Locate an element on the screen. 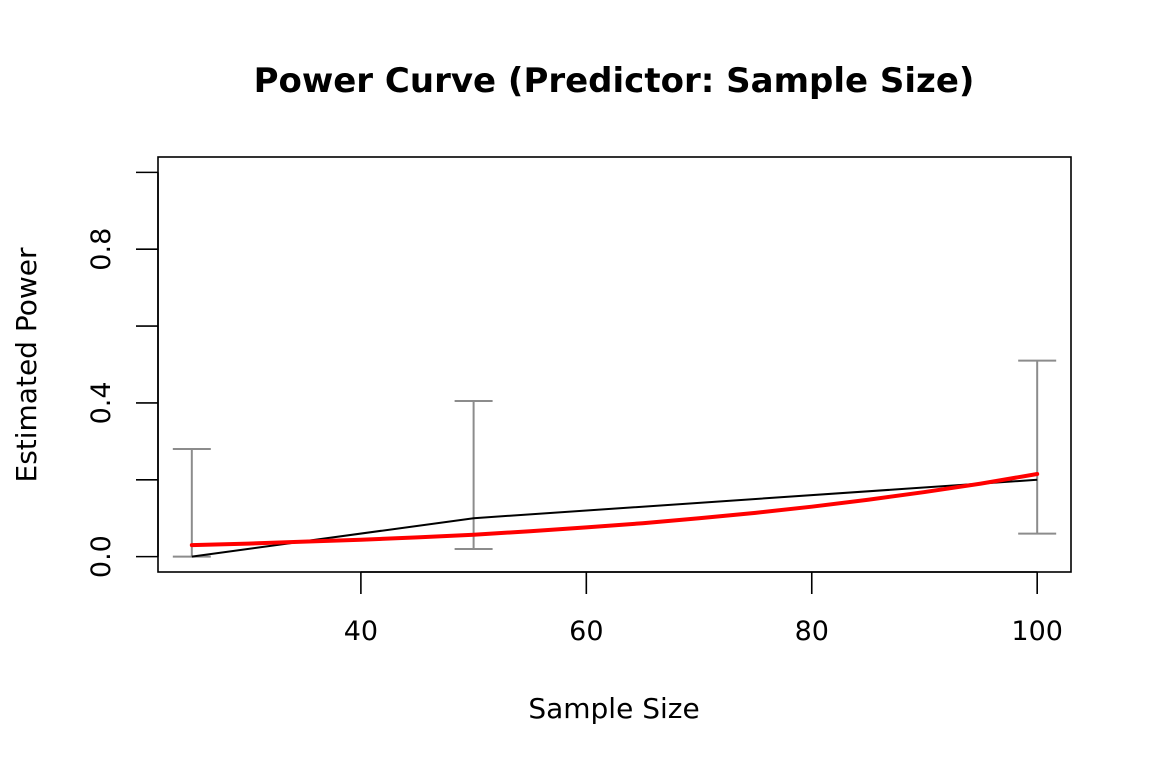 This screenshot has height=768, width=1152. y-tick-label: 0.4 is located at coordinates (101, 402).